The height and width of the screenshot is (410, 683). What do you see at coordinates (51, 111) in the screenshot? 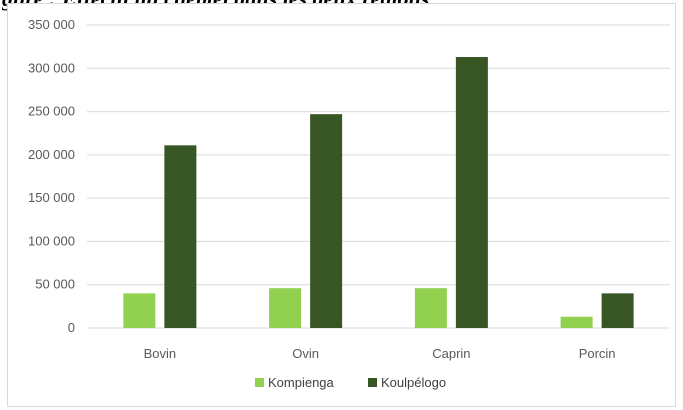
I see `y-tick-label: 250 000` at bounding box center [51, 111].